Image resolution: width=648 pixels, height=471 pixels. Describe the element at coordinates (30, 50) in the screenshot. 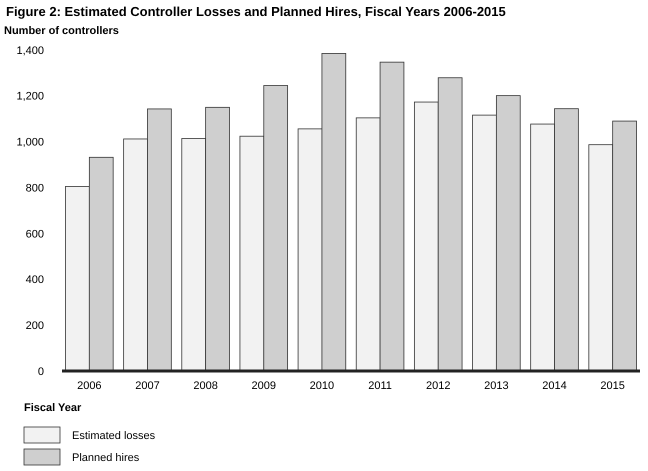

I see `y-tick-label: 1,400` at that location.